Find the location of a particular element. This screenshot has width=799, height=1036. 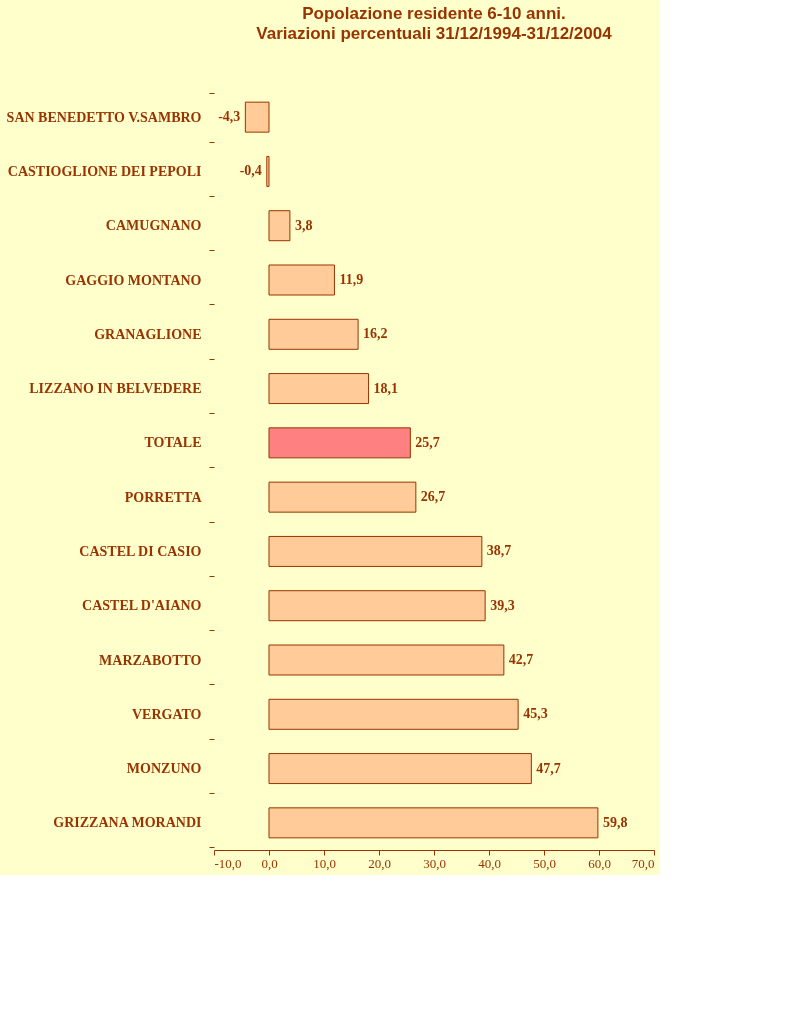

data-label: 3,8 is located at coordinates (303, 225).